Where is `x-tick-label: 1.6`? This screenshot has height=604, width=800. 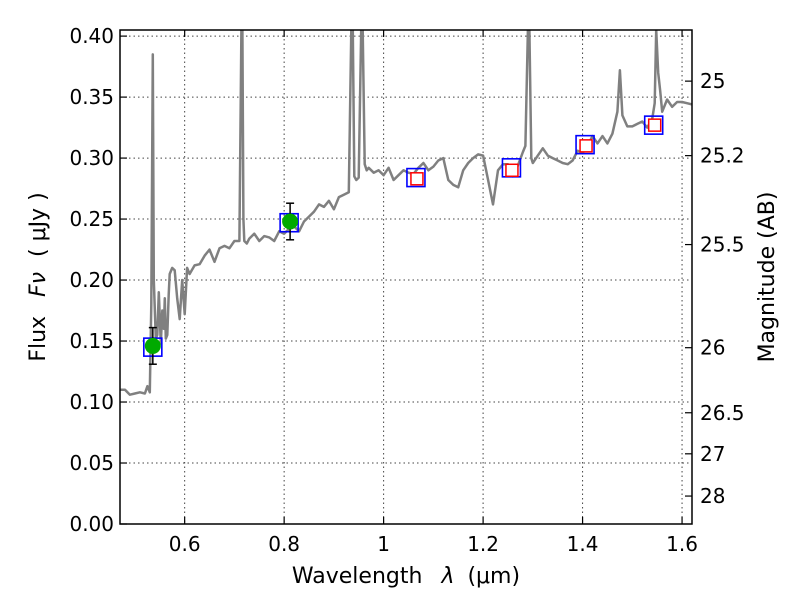 x-tick-label: 1.6 is located at coordinates (682, 544).